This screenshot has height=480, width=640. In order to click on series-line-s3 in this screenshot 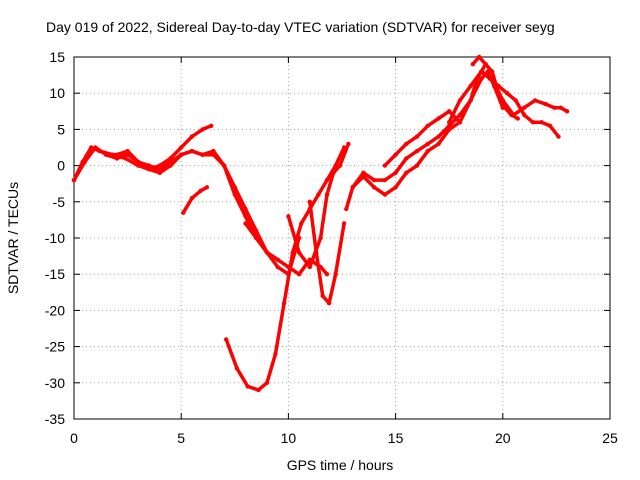, I will do `click(216, 212)`.